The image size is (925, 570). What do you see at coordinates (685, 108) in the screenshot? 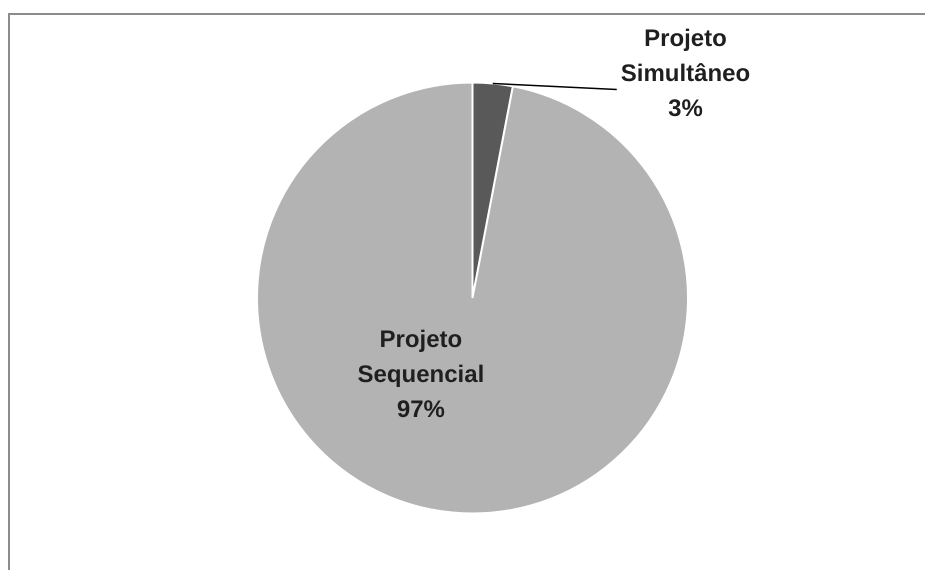
I see `data-label: 3%` at bounding box center [685, 108].